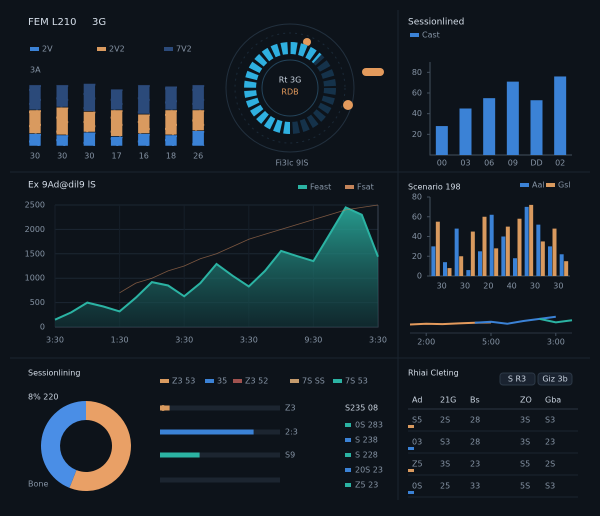  What do you see at coordinates (35, 205) in the screenshot?
I see `y-tick-label: 2500` at bounding box center [35, 205].